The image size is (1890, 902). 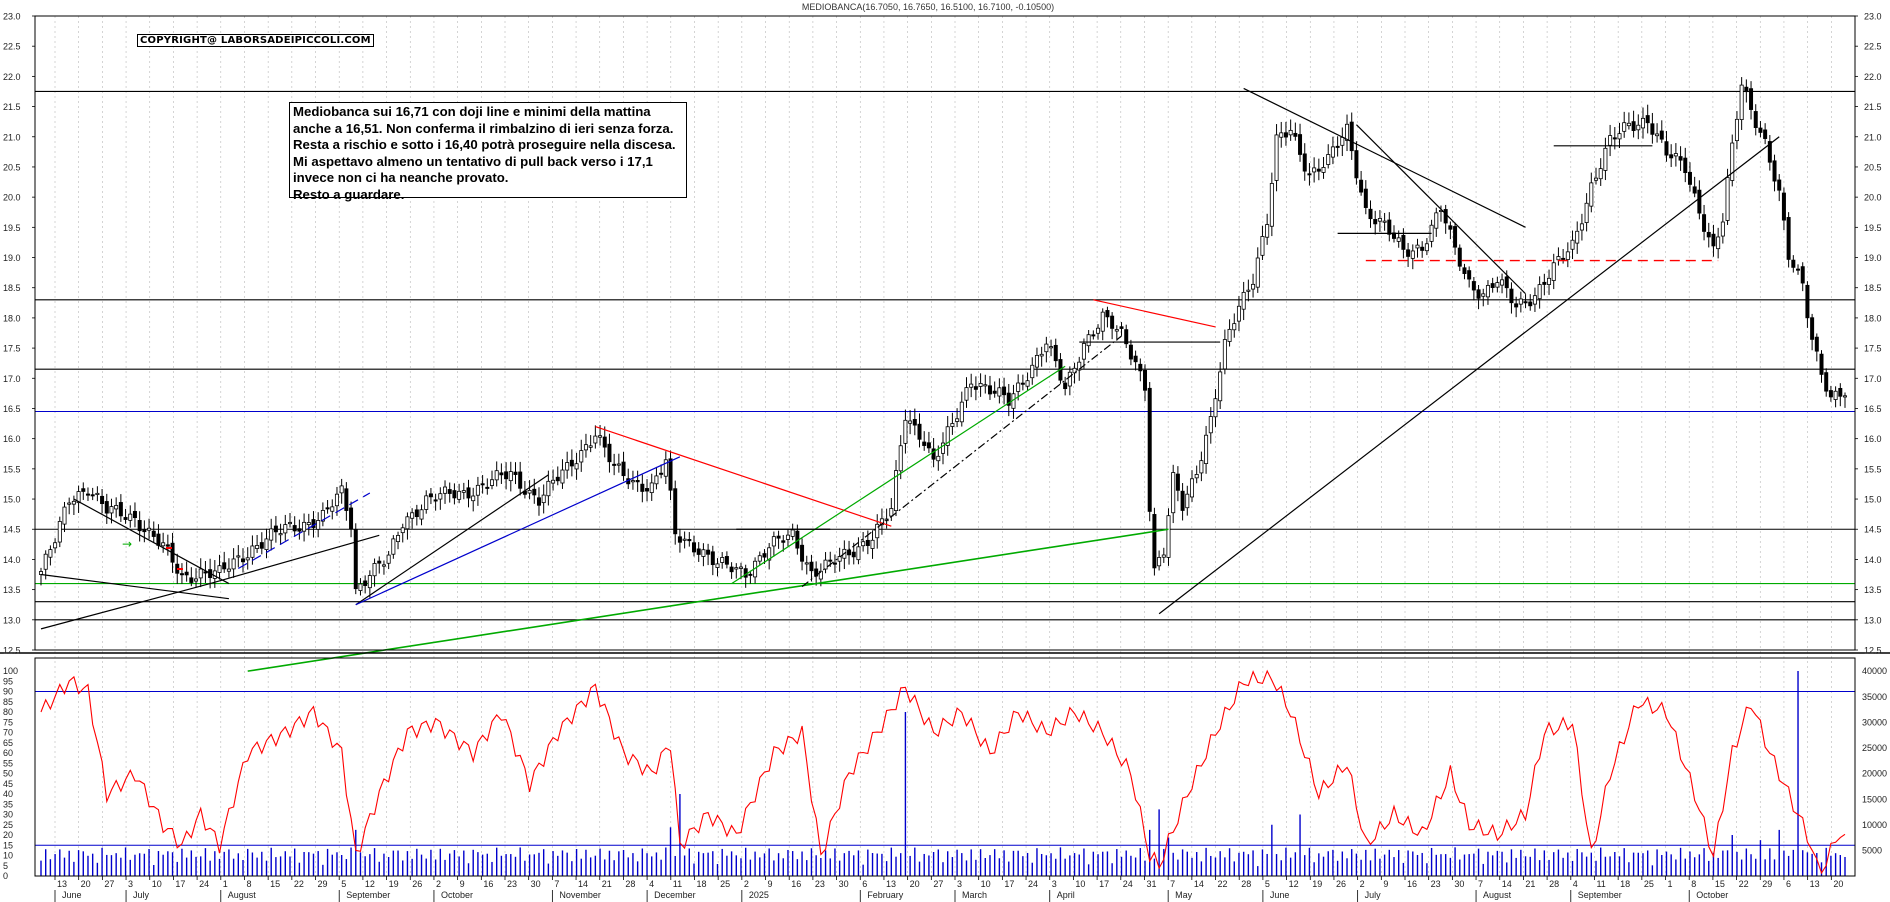 What do you see at coordinates (462, 884) in the screenshot?
I see `day-tick-label: 9` at bounding box center [462, 884].